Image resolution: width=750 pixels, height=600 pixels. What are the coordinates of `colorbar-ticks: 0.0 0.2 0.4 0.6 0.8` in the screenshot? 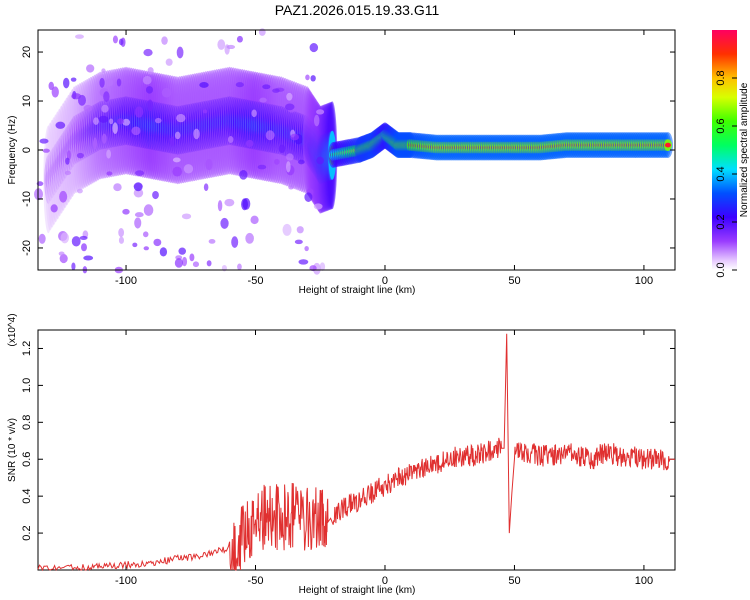 It's located at (726, 174).